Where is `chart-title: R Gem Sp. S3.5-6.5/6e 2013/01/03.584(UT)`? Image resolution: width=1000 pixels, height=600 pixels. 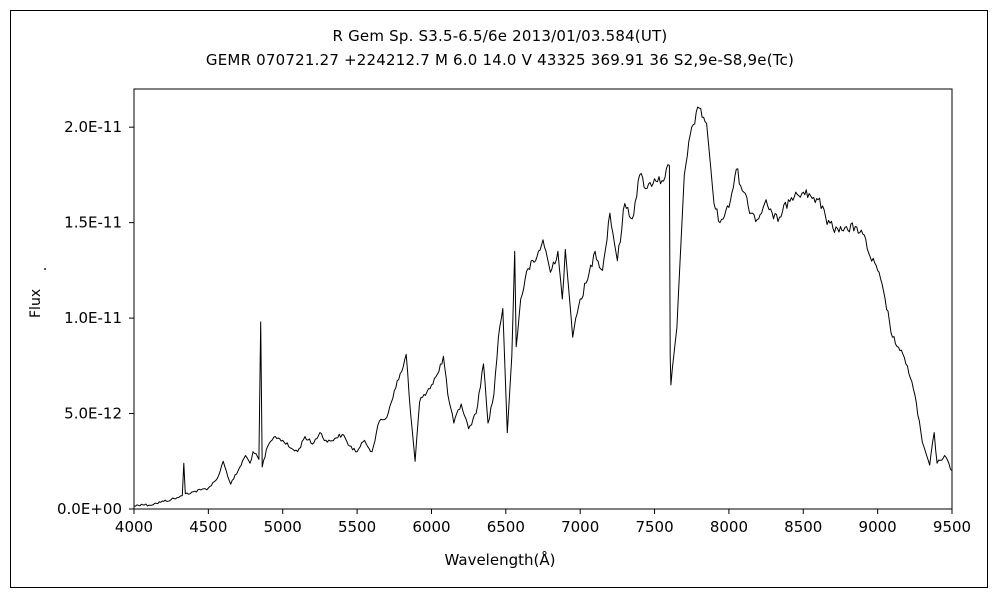 chart-title: R Gem Sp. S3.5-6.5/6e 2013/01/03.584(UT) is located at coordinates (500, 36).